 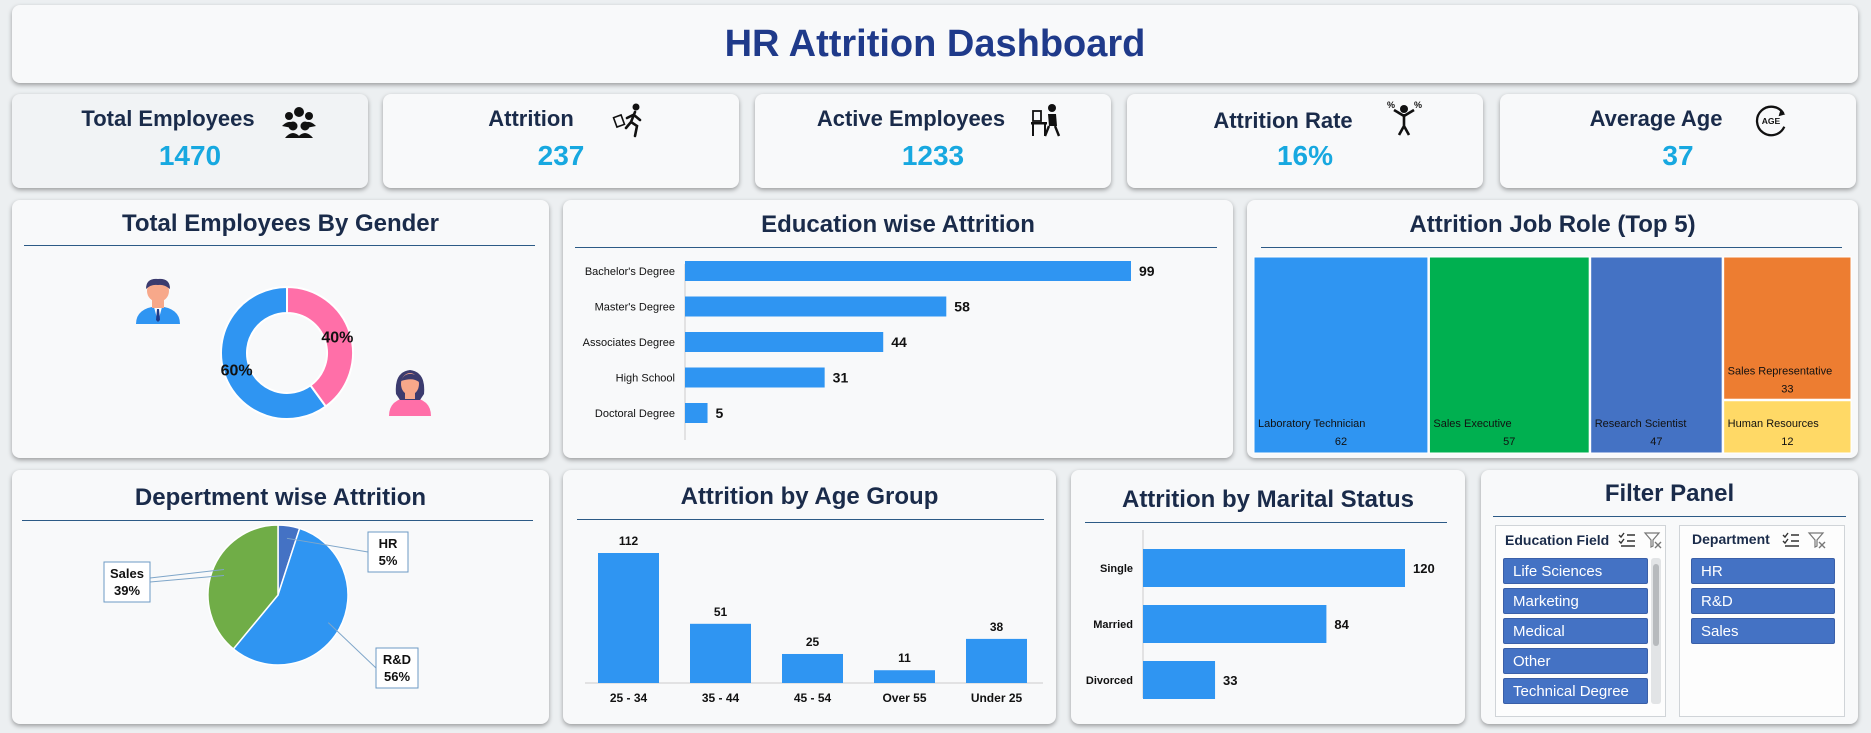 What do you see at coordinates (388, 560) in the screenshot?
I see `data-label: 5%` at bounding box center [388, 560].